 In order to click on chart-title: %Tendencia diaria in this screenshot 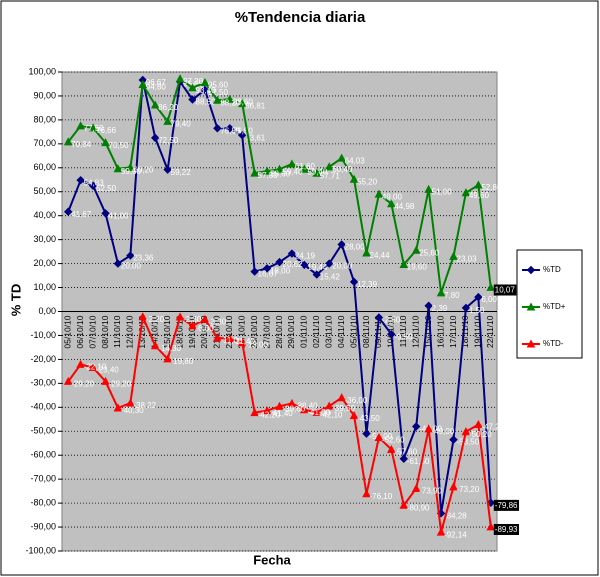, I will do `click(300, 17)`.